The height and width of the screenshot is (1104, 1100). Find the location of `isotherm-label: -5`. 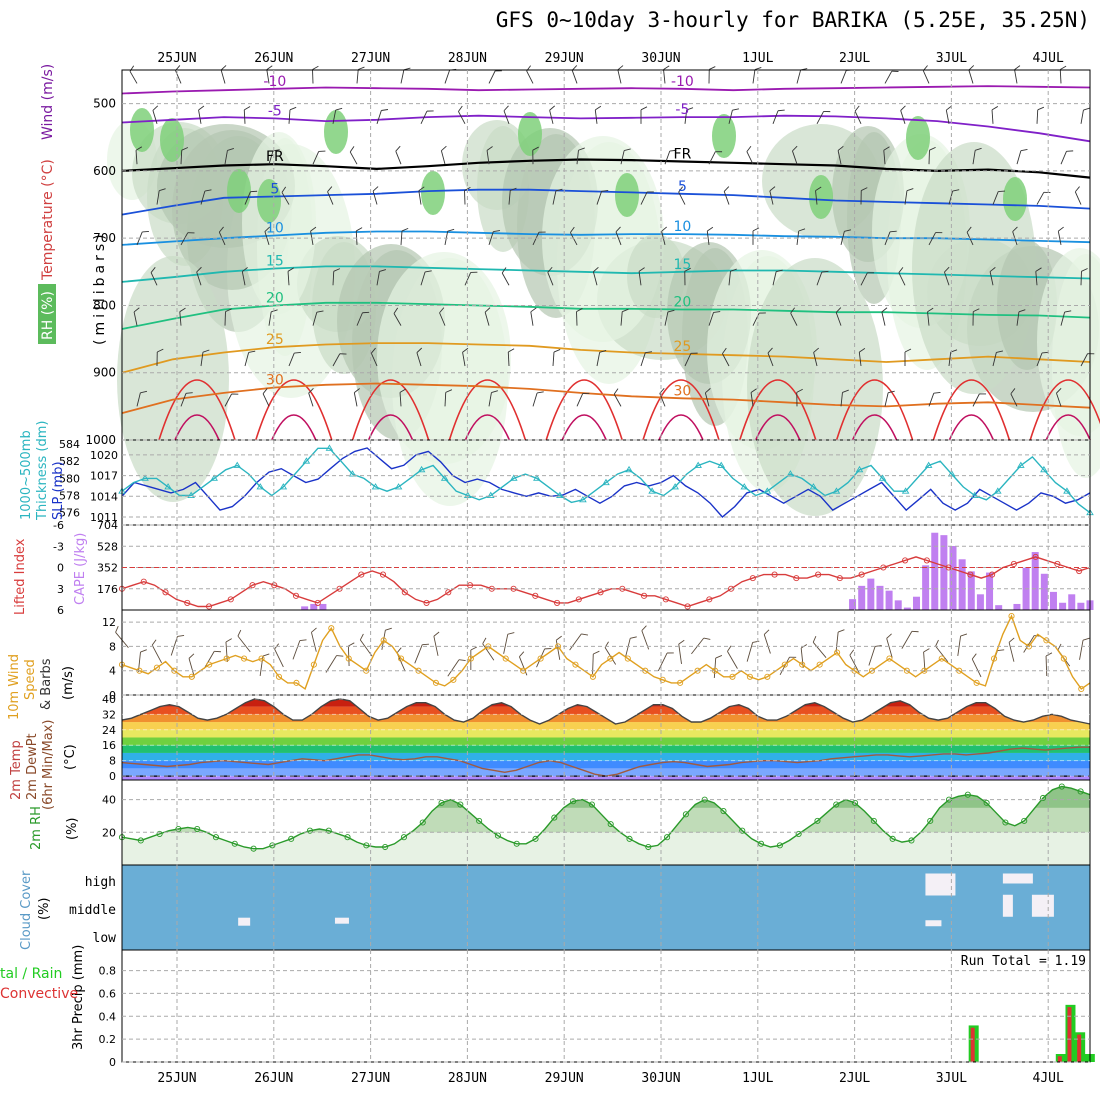

isotherm-label: -5 is located at coordinates (275, 111).